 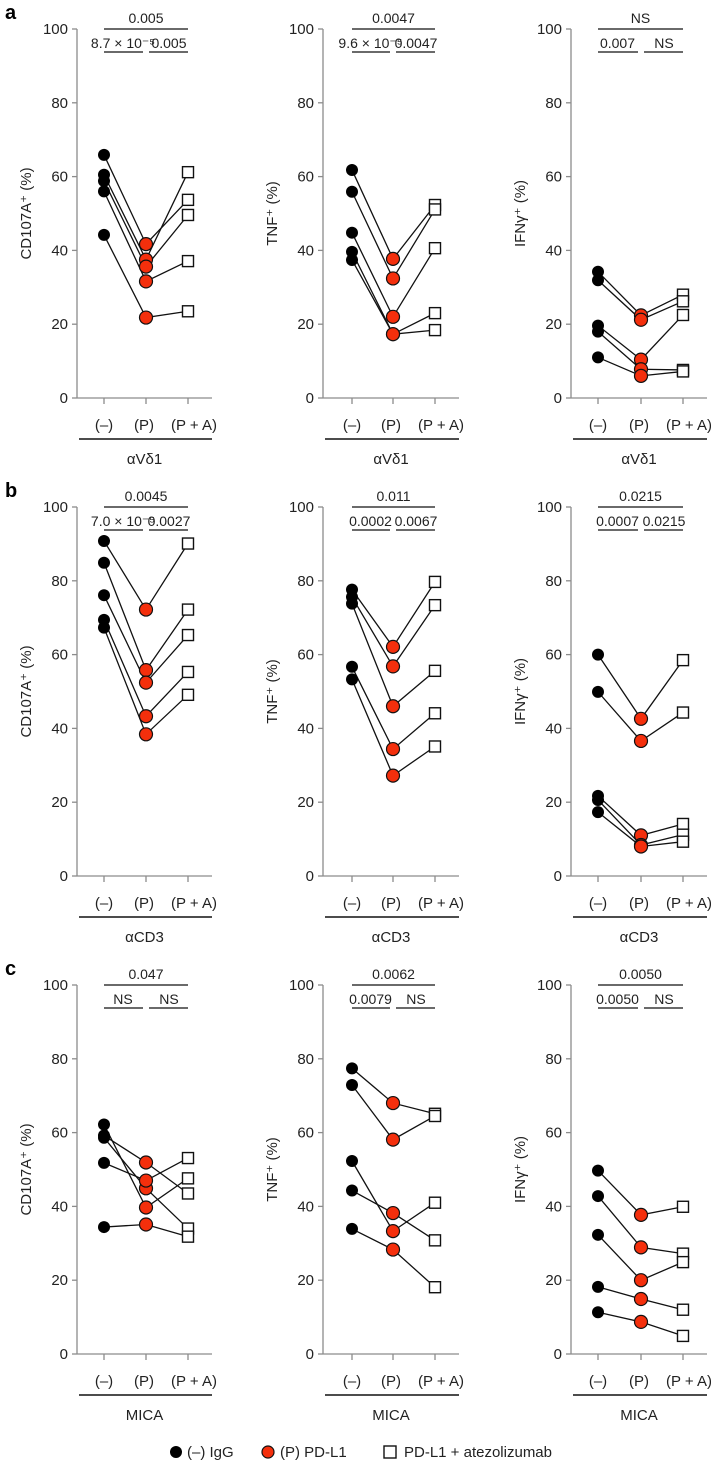 I want to click on pvalue-right: 0.0215, so click(x=664, y=521).